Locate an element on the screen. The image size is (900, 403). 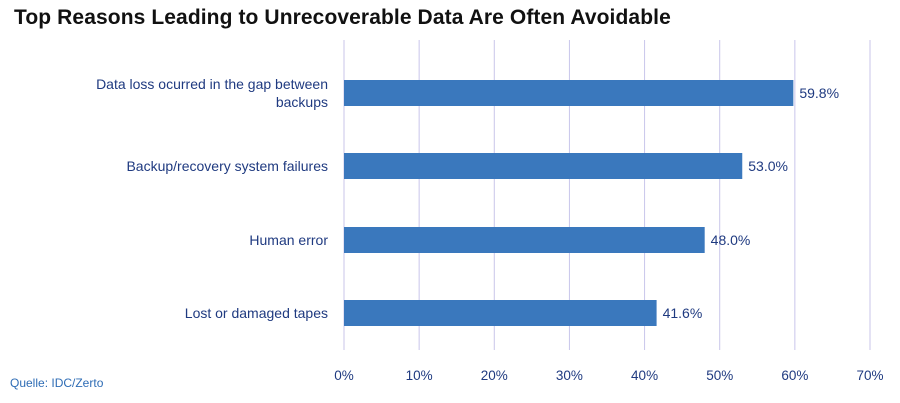
category-label: Backup/recovery system failures is located at coordinates (227, 166).